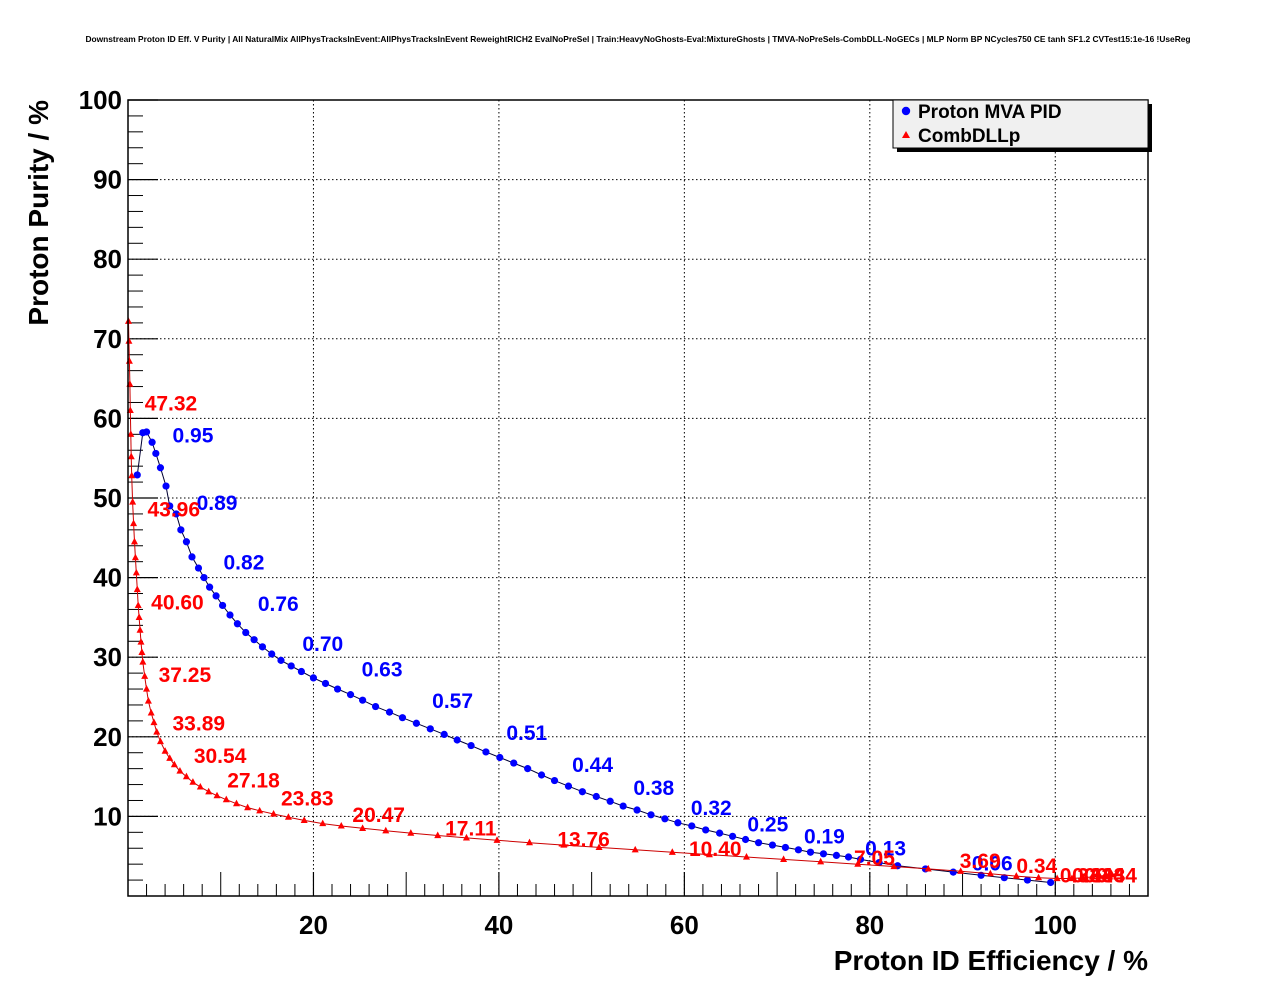 Image resolution: width=1276 pixels, height=996 pixels. I want to click on mva-pid-threshold-label: 0.06, so click(992, 864).